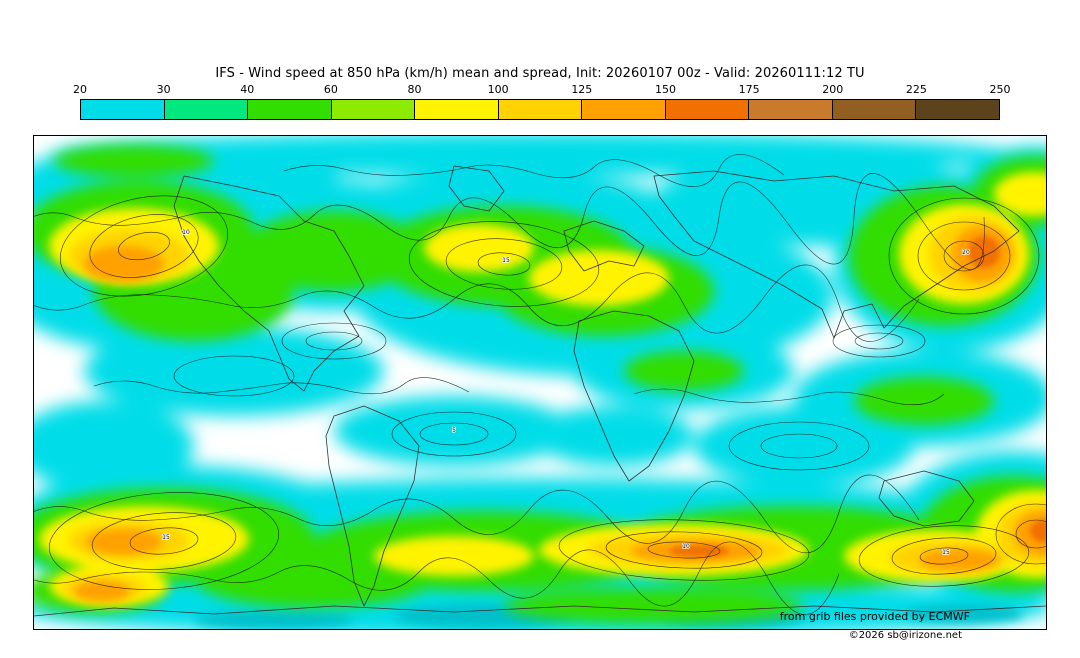  I want to click on colorbar-tick-label: 150, so click(665, 89).